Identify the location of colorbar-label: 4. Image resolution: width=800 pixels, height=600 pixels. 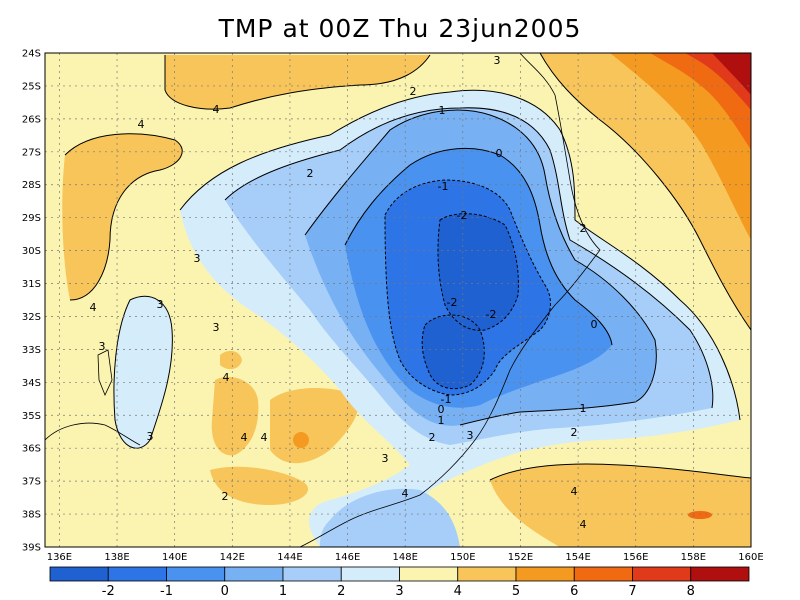
(458, 591).